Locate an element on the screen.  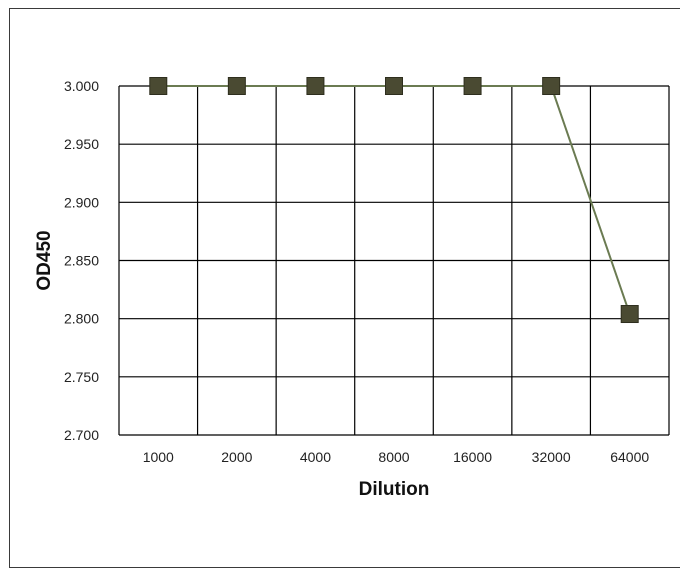
x-tick-label: 8000 is located at coordinates (393, 457).